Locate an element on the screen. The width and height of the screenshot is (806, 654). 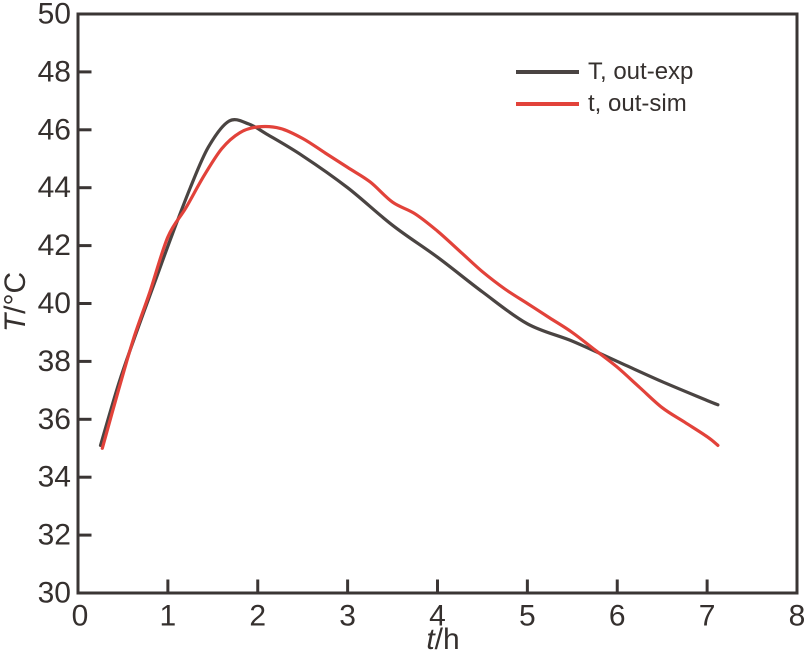
legend-line-out-exp is located at coordinates (547, 72).